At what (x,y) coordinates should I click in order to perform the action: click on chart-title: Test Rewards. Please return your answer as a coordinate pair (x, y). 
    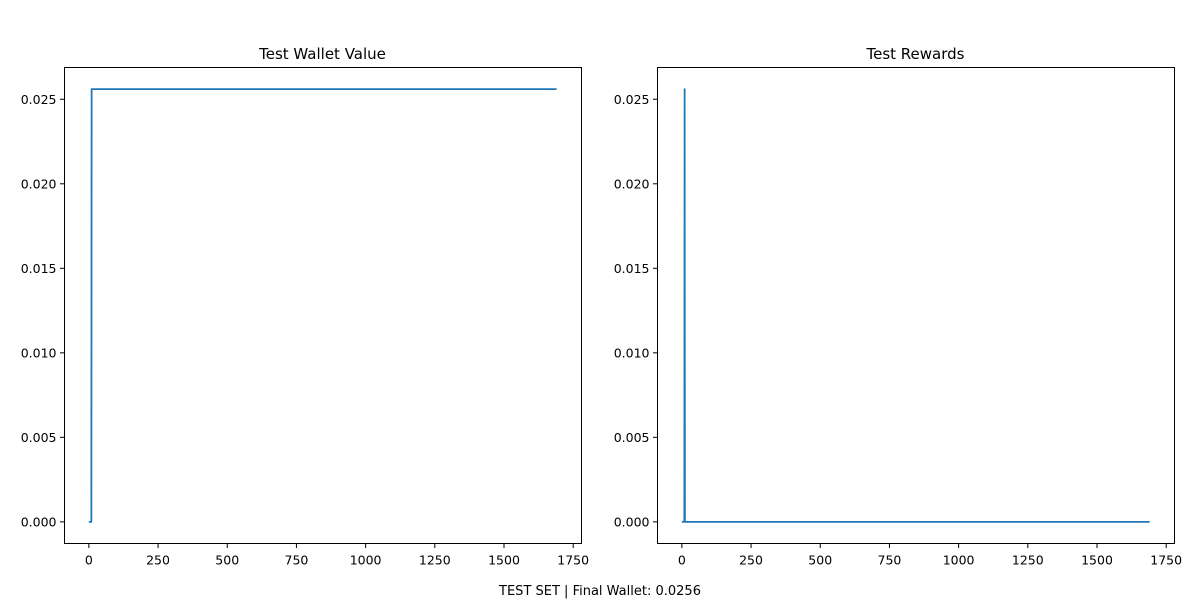
    Looking at the image, I should click on (915, 54).